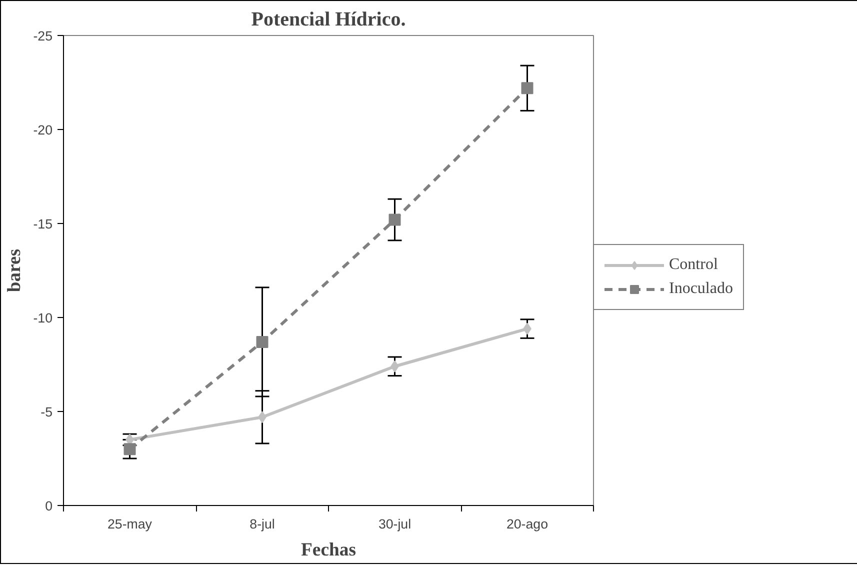  What do you see at coordinates (395, 524) in the screenshot?
I see `x-tick-label: 30-jul` at bounding box center [395, 524].